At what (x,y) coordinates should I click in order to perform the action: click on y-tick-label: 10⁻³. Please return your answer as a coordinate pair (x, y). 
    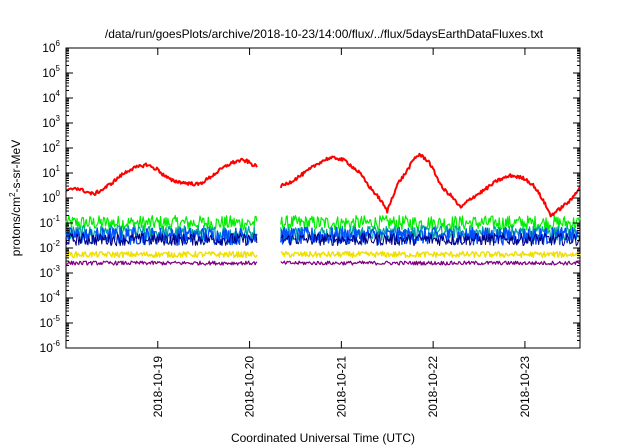
    Looking at the image, I should click on (50, 272).